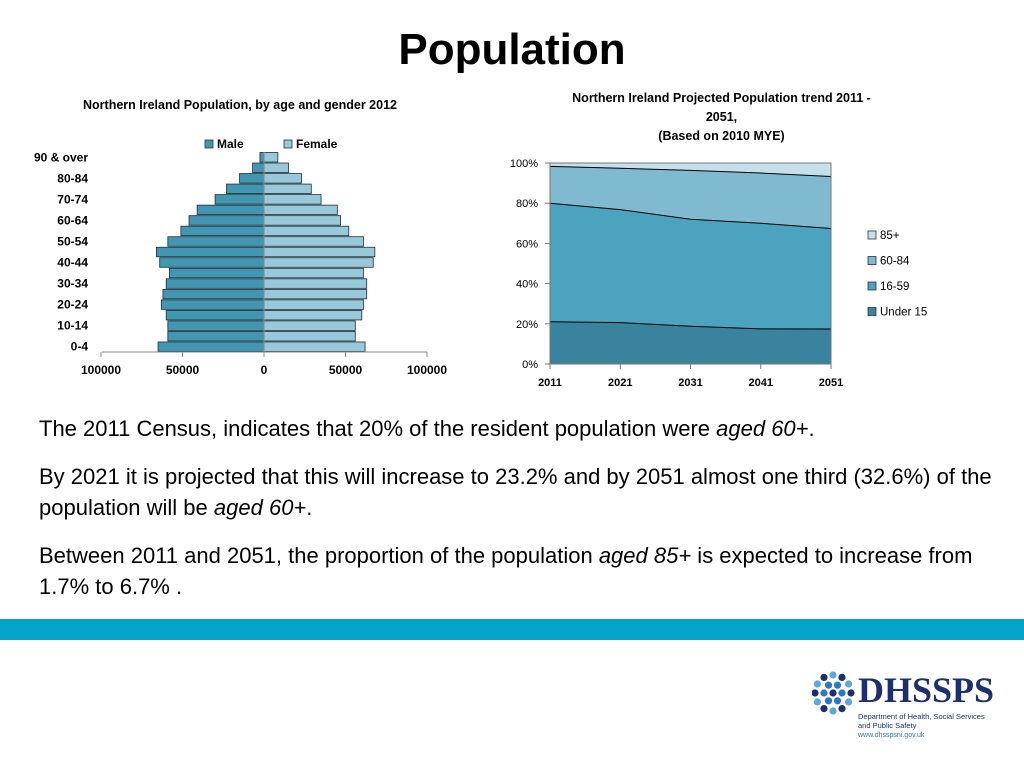 The height and width of the screenshot is (768, 1024). I want to click on logo-url: www.dhsspsni.gov.uk, so click(891, 735).